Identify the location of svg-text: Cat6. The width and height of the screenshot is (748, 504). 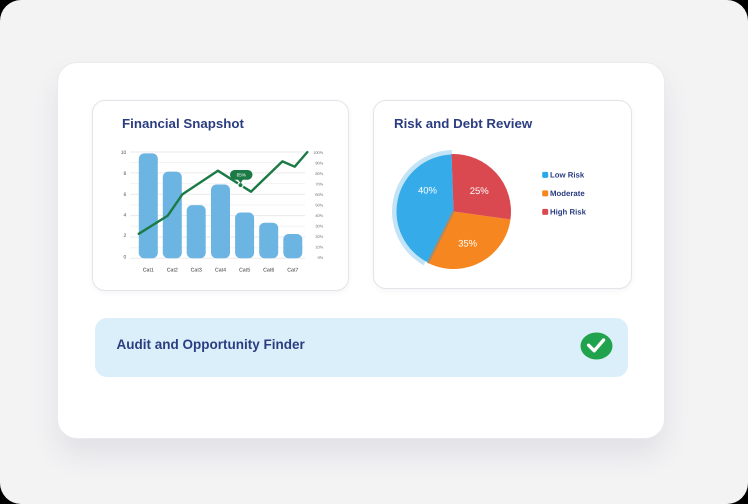
(268, 271).